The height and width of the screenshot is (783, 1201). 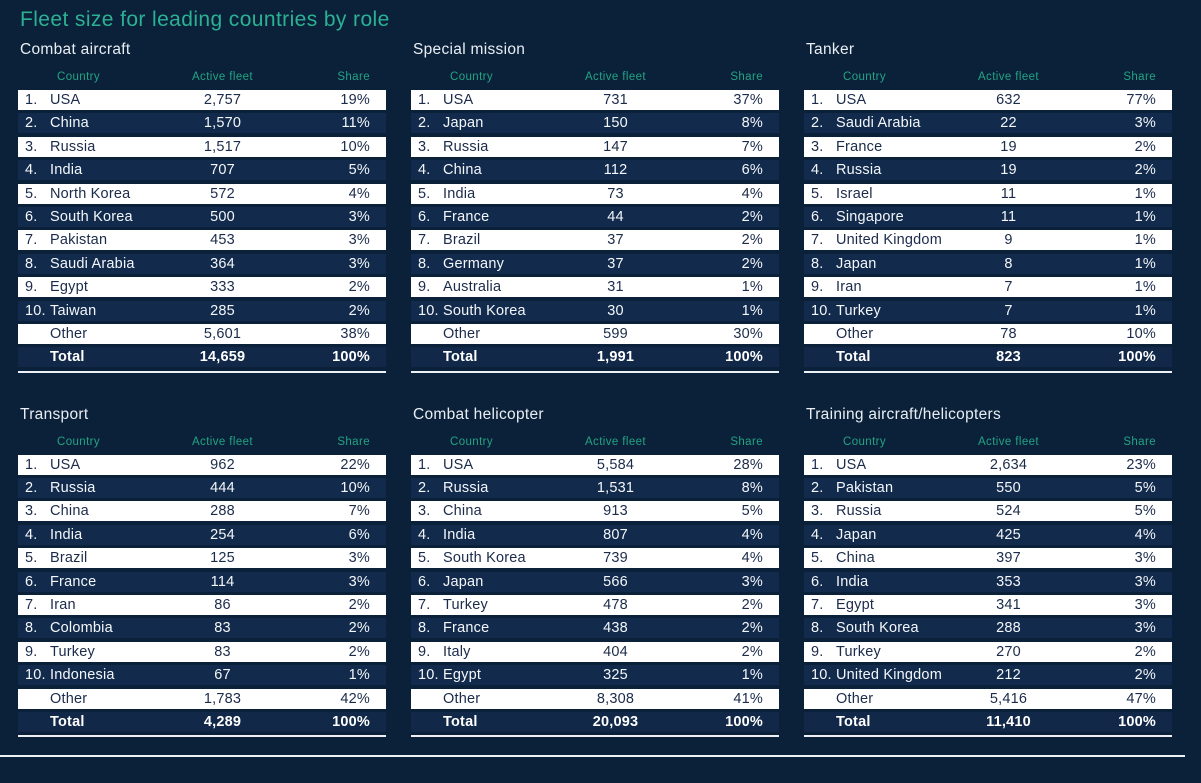 What do you see at coordinates (202, 357) in the screenshot?
I see `table-total-row: Total 14,659 100%` at bounding box center [202, 357].